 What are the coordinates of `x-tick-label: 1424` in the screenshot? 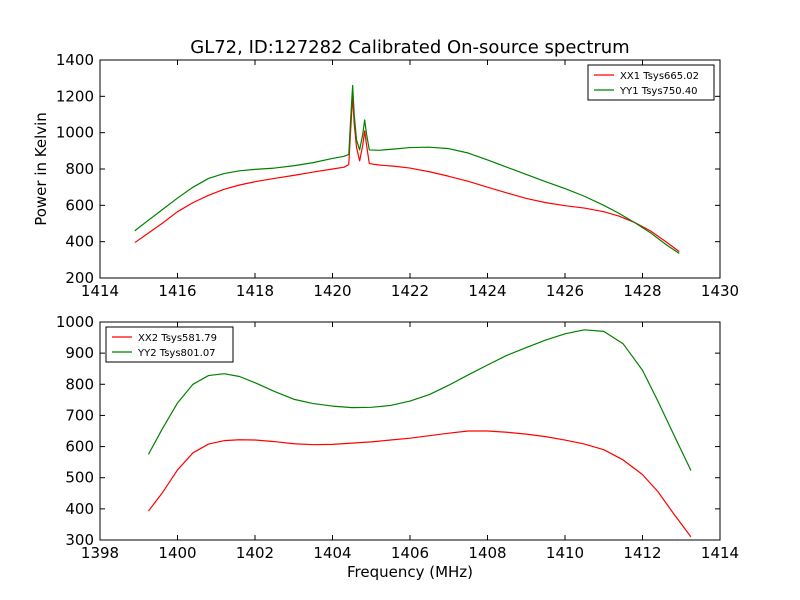 It's located at (487, 291).